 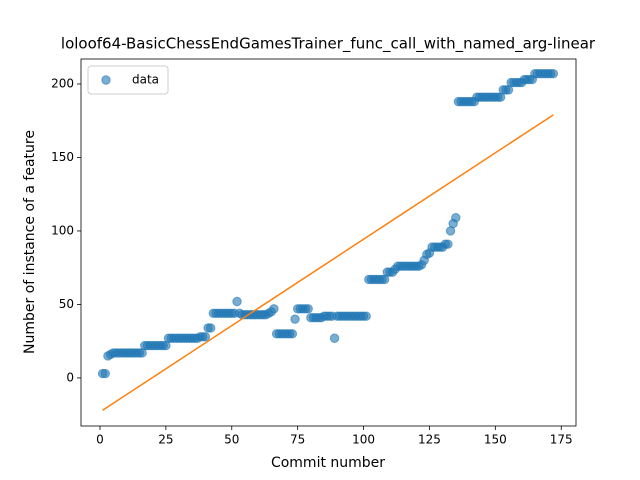 What do you see at coordinates (328, 463) in the screenshot?
I see `x-axis-label: Commit number` at bounding box center [328, 463].